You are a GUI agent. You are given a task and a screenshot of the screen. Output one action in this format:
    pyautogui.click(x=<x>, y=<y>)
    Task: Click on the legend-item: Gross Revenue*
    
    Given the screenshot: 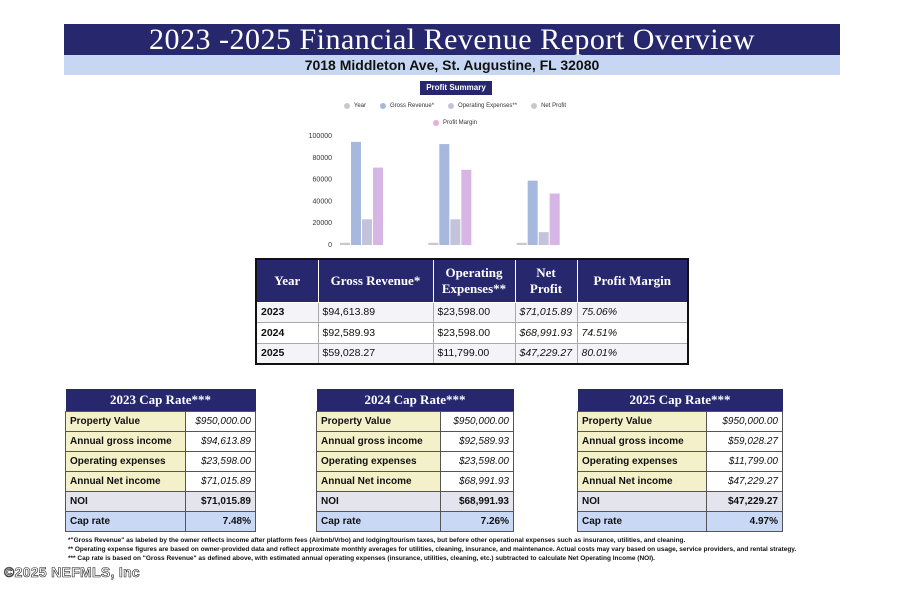 What is the action you would take?
    pyautogui.click(x=407, y=106)
    